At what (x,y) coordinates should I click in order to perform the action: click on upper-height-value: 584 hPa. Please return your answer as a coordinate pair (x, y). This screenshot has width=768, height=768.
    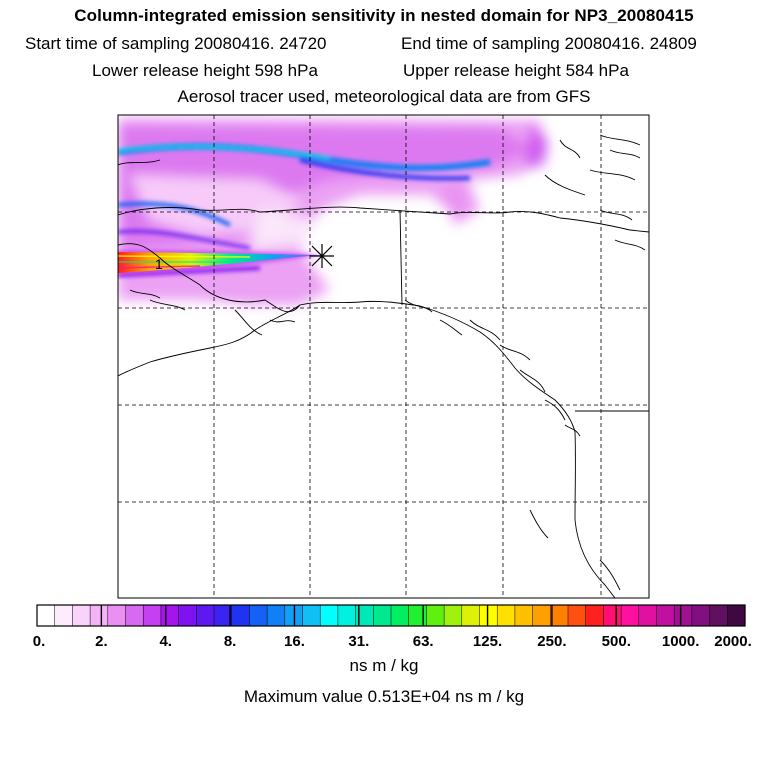
    Looking at the image, I should click on (597, 70).